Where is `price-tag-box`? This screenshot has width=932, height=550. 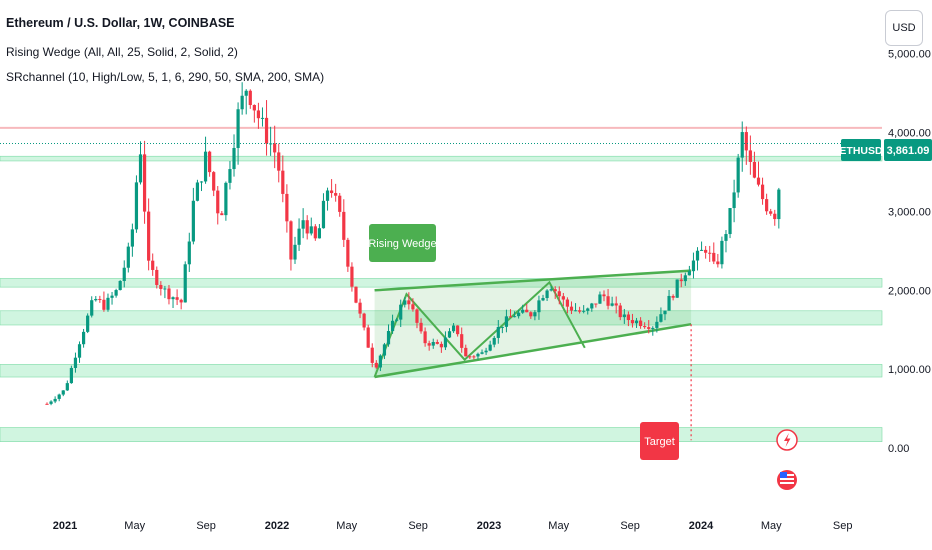 price-tag-box is located at coordinates (861, 150).